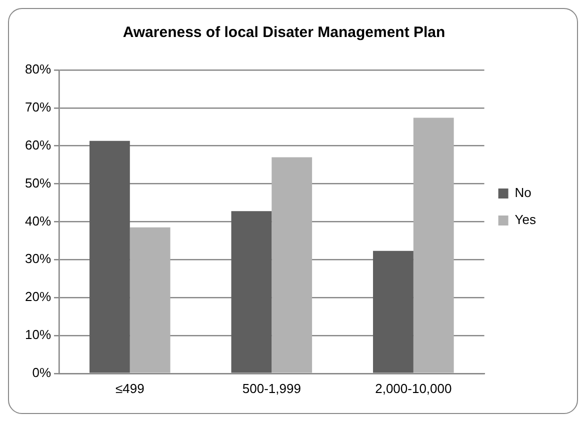  What do you see at coordinates (284, 33) in the screenshot?
I see `chart-title: Awareness of local Disater Management Plan` at bounding box center [284, 33].